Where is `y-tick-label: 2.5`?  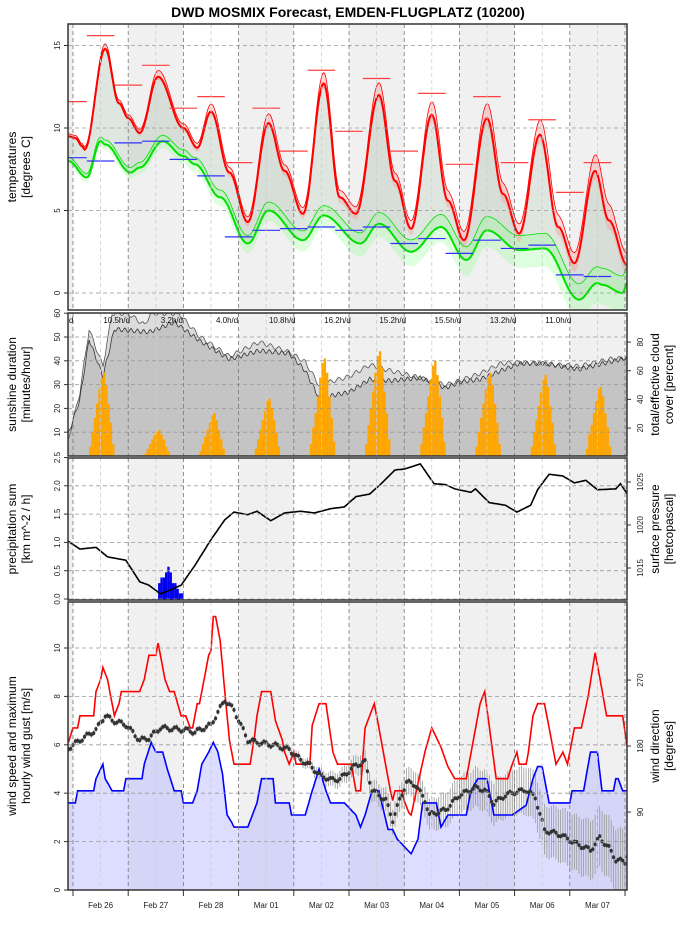
y-tick-label: 2.5 is located at coordinates (57, 457).